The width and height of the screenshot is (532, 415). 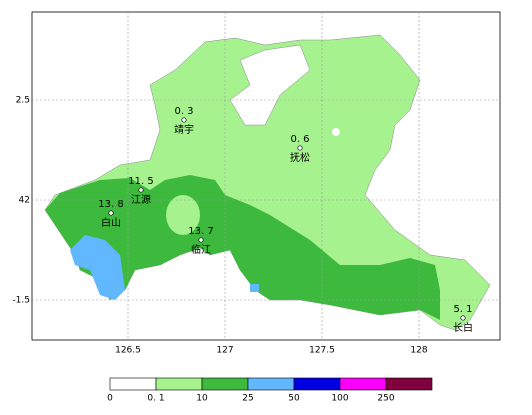 I want to click on station-name: 白山, so click(x=111, y=222).